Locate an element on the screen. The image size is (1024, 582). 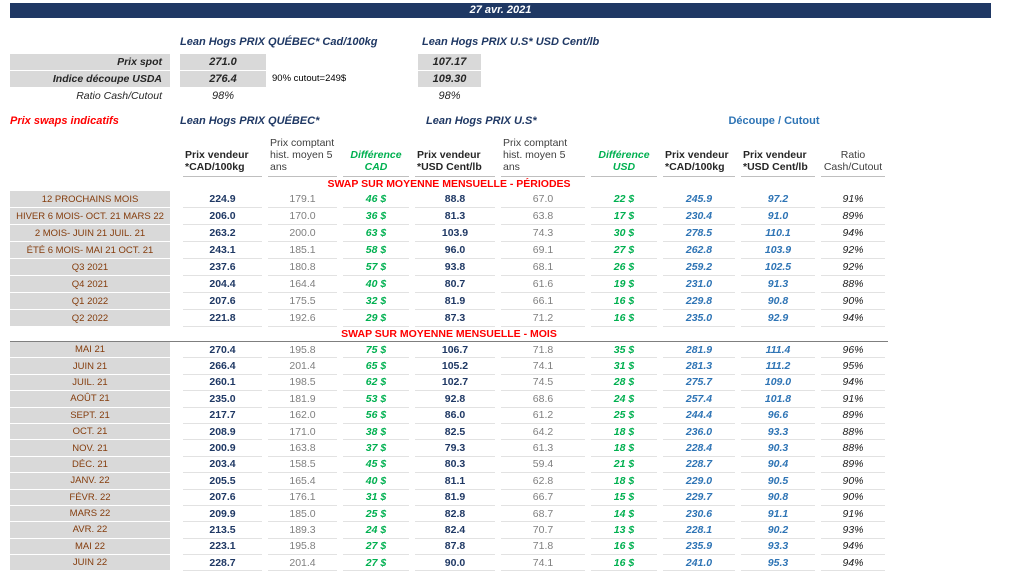
value-cell: 236.0 is located at coordinates (699, 432).